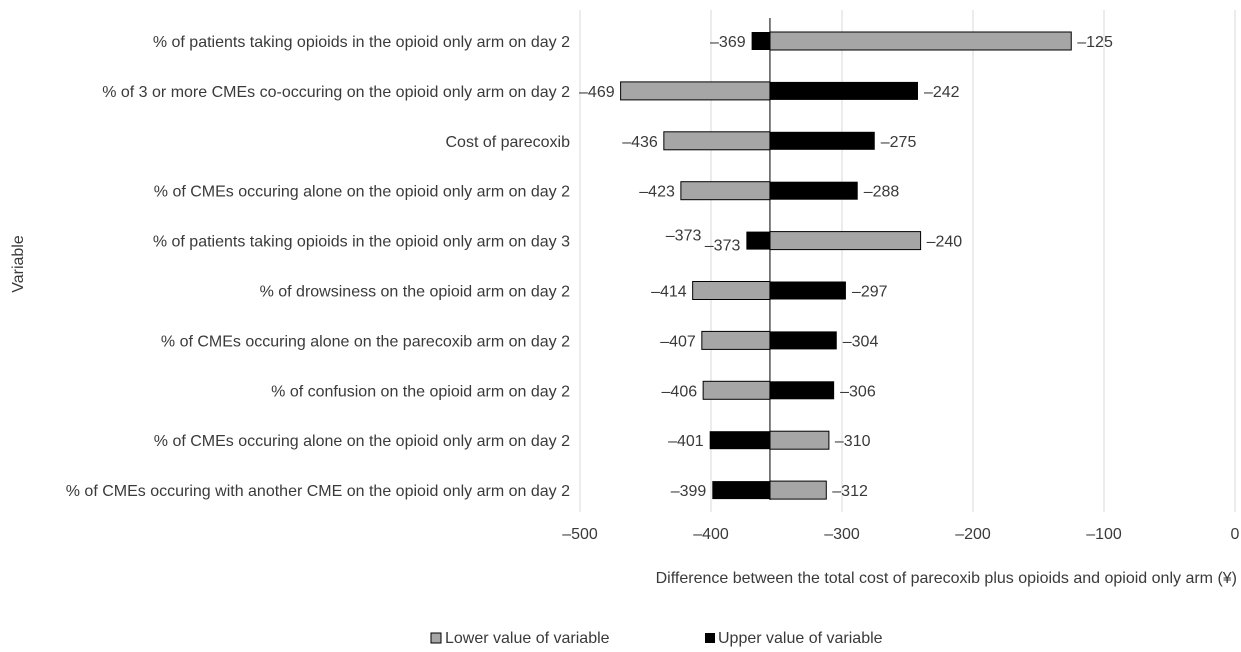 The height and width of the screenshot is (652, 1241). What do you see at coordinates (686, 441) in the screenshot?
I see `data-label: –401` at bounding box center [686, 441].